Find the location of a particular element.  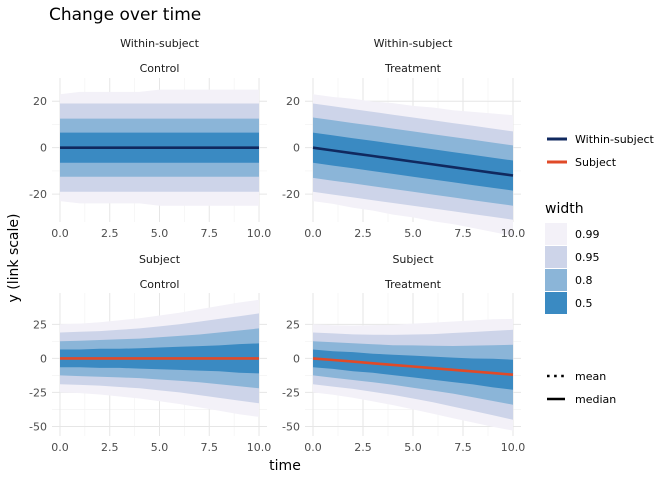

legend-item-width: 0.99 is located at coordinates (572, 234).